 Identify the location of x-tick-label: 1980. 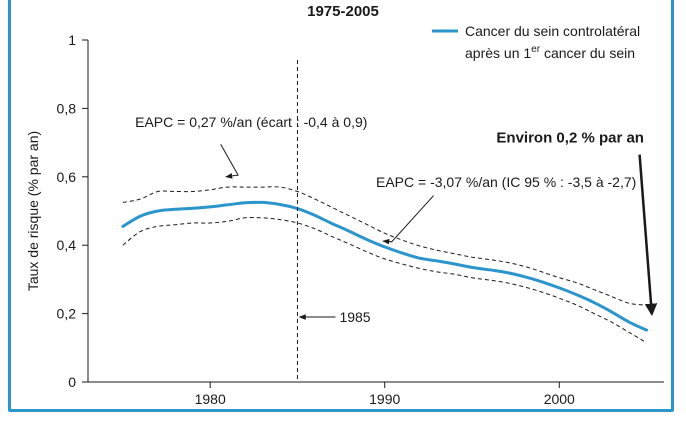
(210, 399).